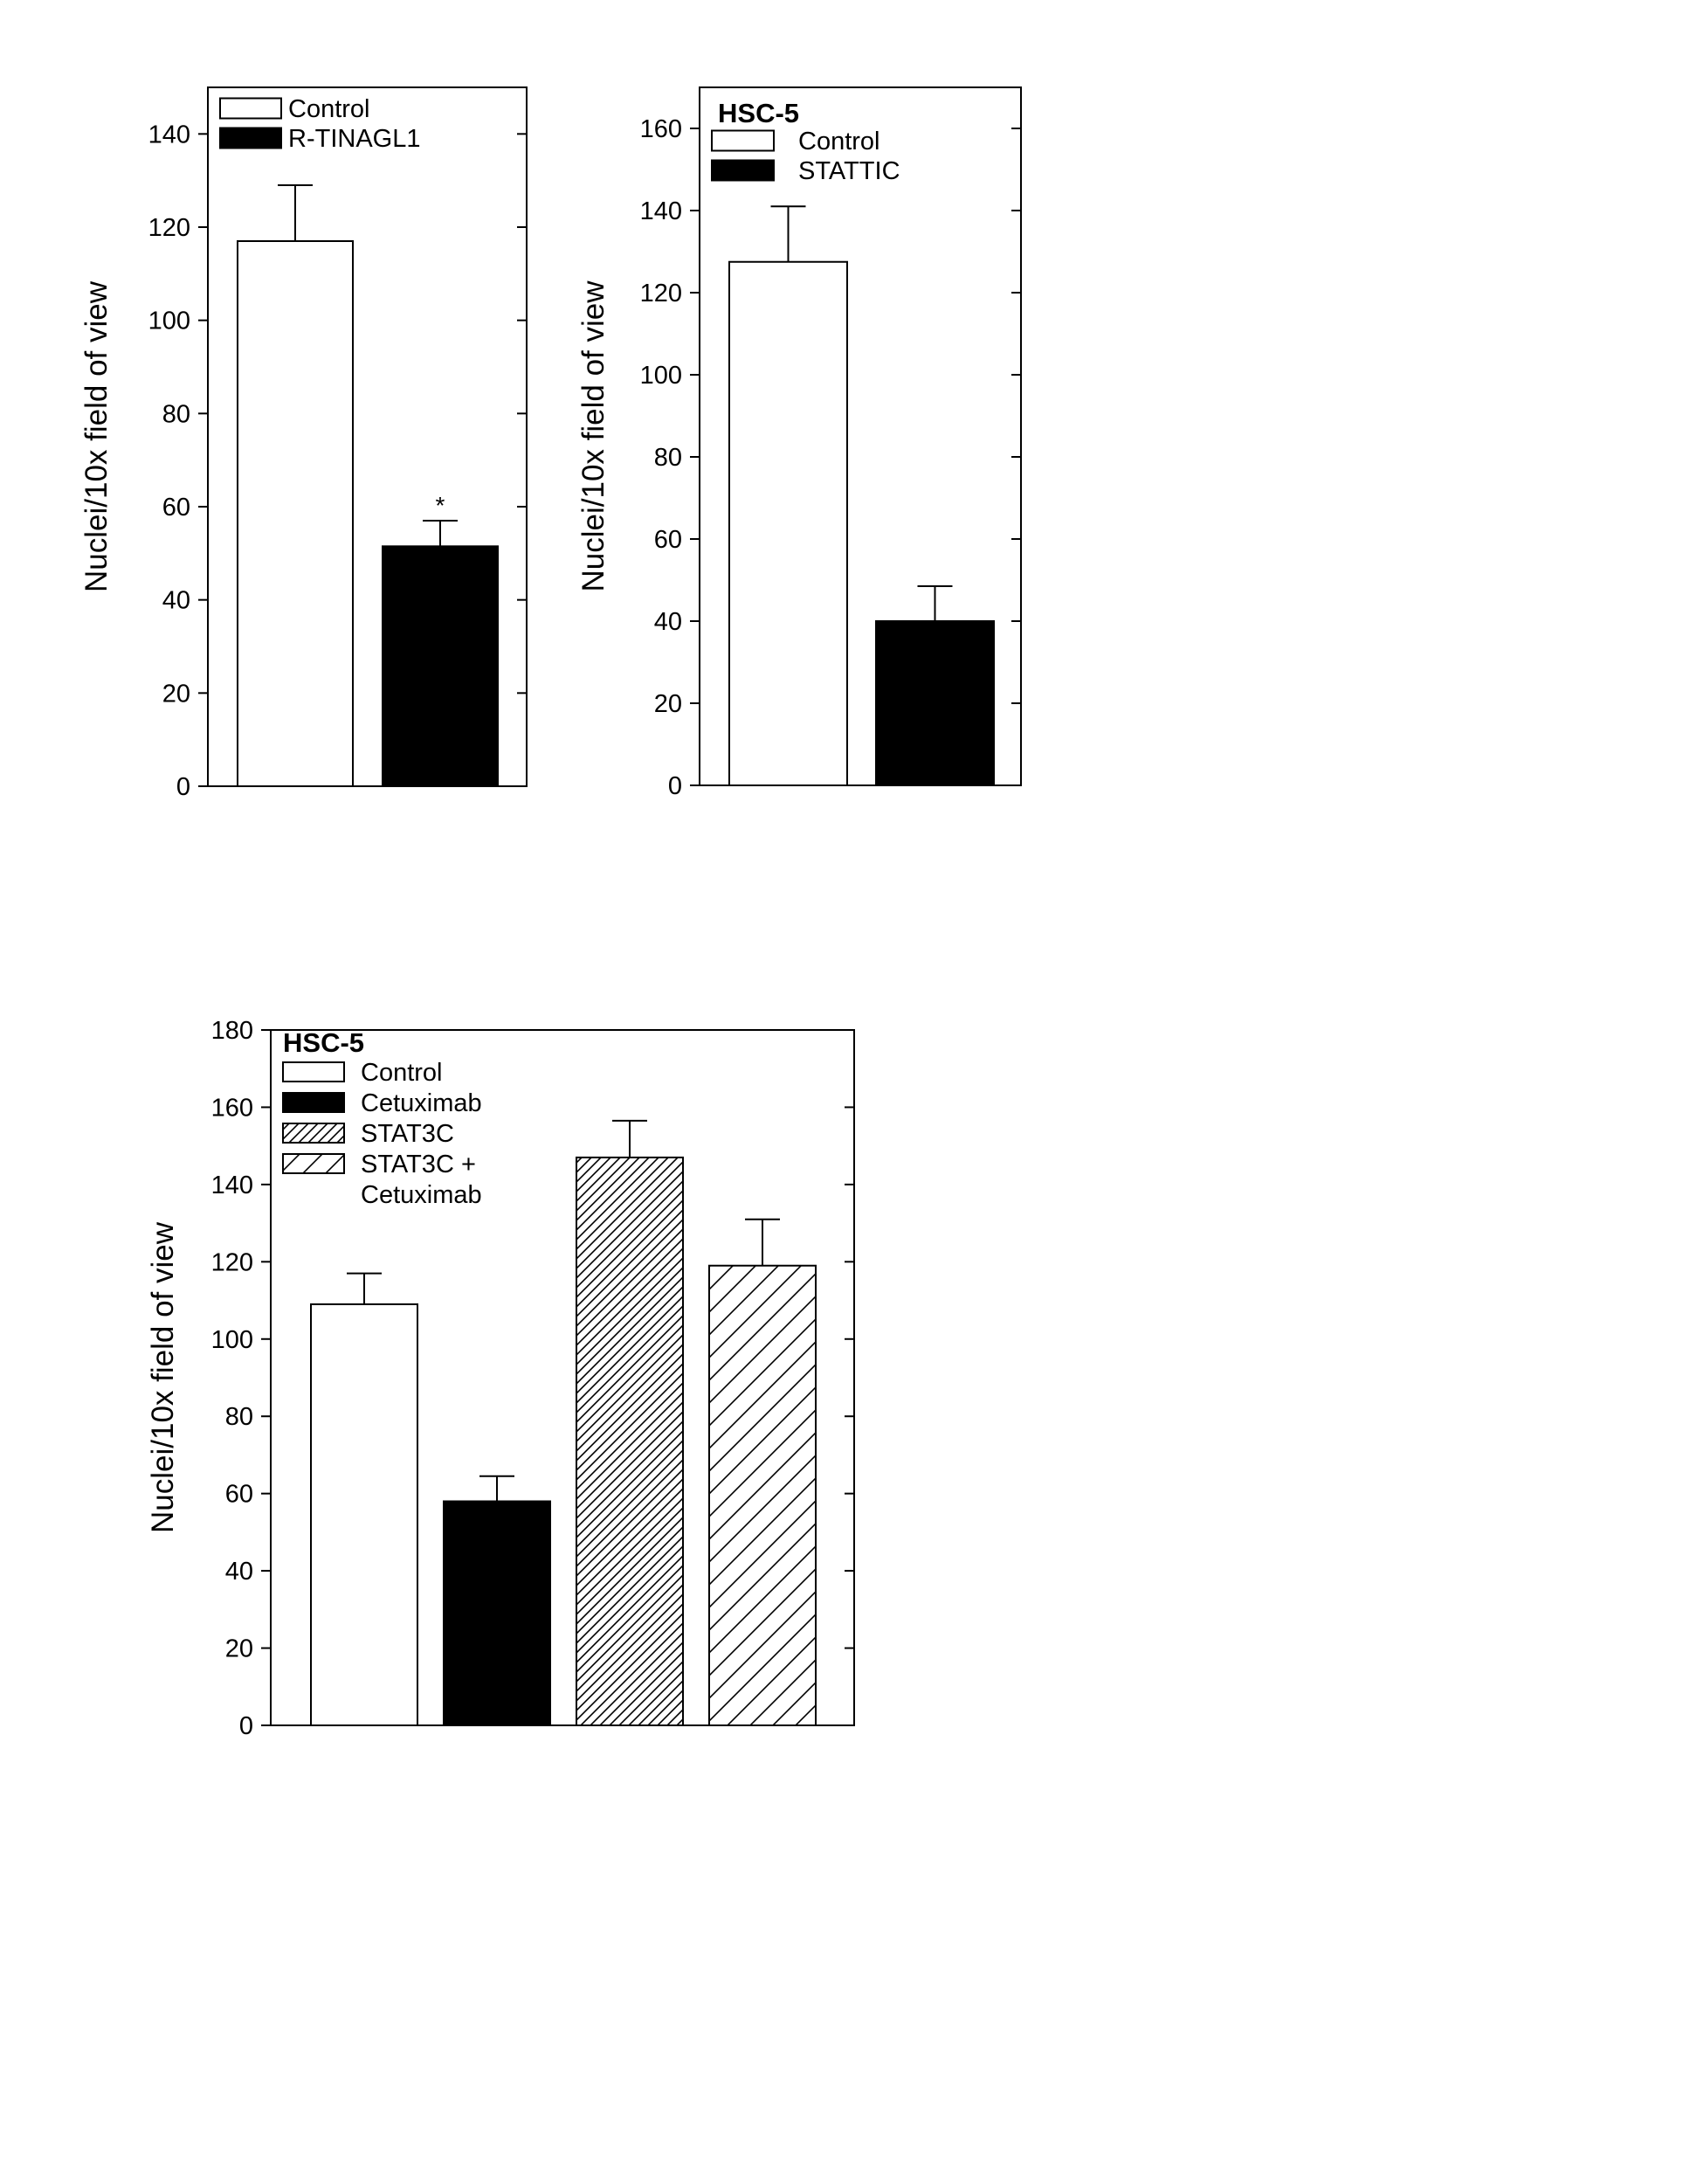 The image size is (1683, 2184). I want to click on legend-label-3: STAT3C, so click(408, 1134).